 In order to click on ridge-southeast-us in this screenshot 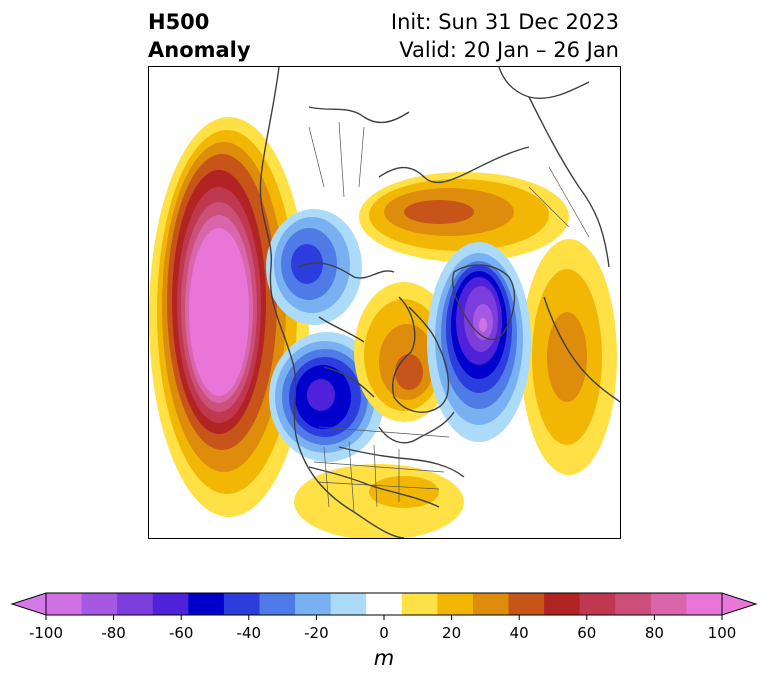, I will do `click(379, 501)`.